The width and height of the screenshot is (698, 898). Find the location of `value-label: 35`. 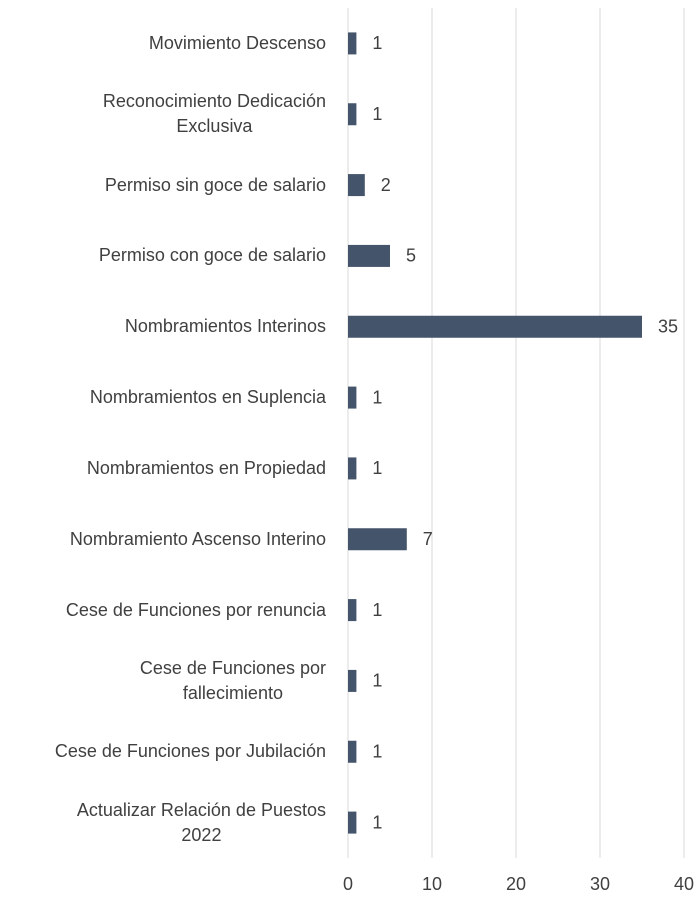

value-label: 35 is located at coordinates (668, 327).